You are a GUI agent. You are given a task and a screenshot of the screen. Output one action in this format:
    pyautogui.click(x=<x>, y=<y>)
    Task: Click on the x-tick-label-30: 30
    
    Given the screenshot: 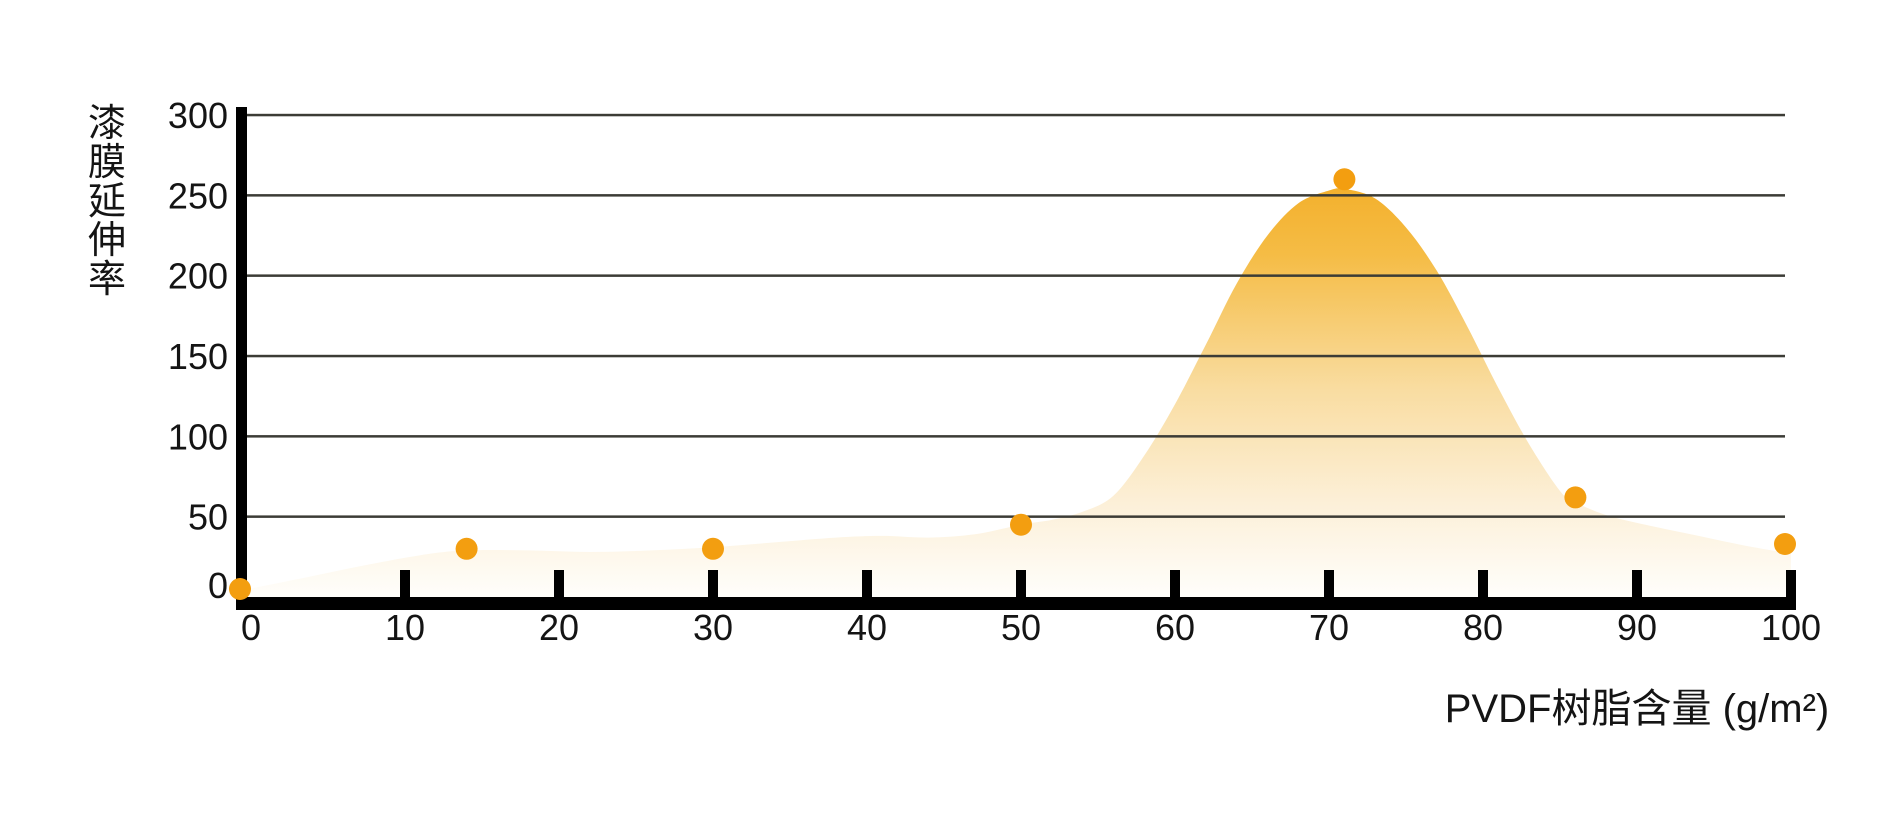 What is the action you would take?
    pyautogui.click(x=713, y=627)
    